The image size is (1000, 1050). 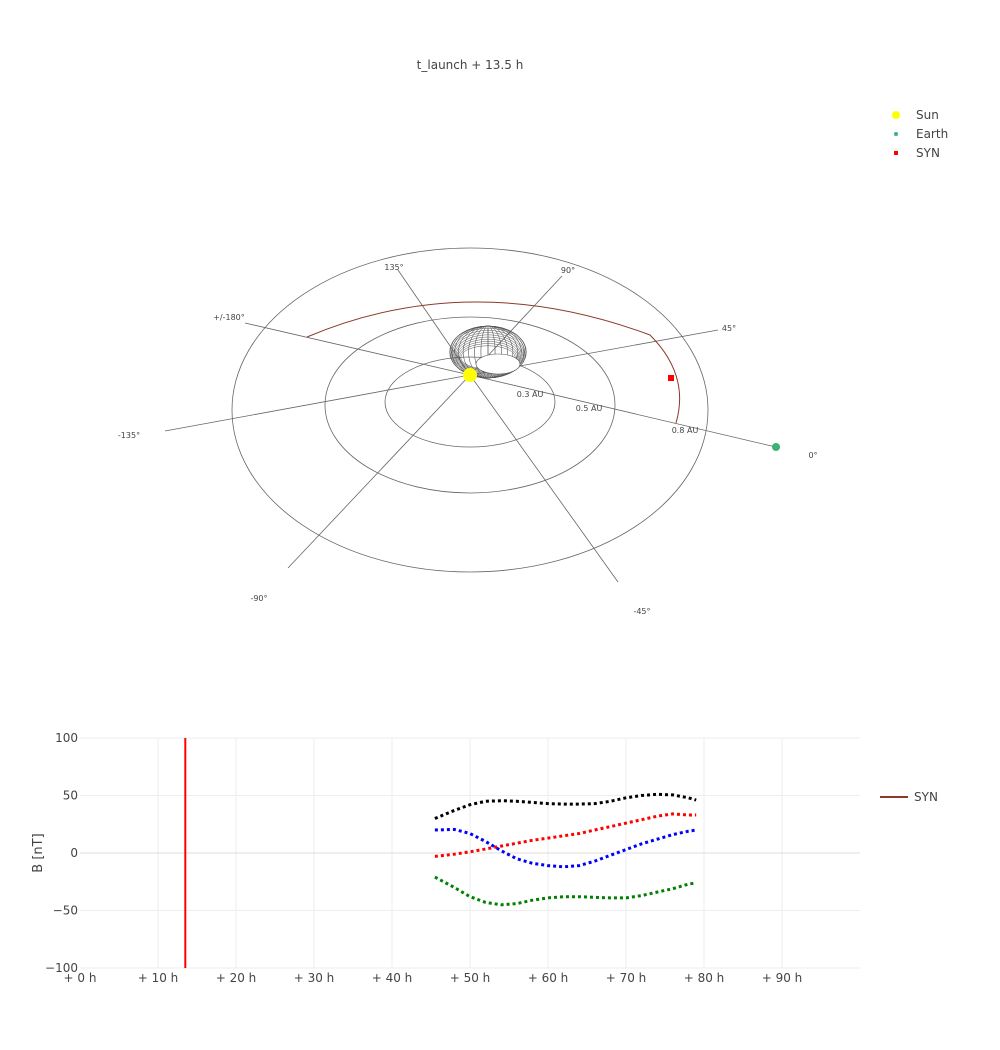 What do you see at coordinates (470, 402) in the screenshot?
I see `ring-0-3-AU` at bounding box center [470, 402].